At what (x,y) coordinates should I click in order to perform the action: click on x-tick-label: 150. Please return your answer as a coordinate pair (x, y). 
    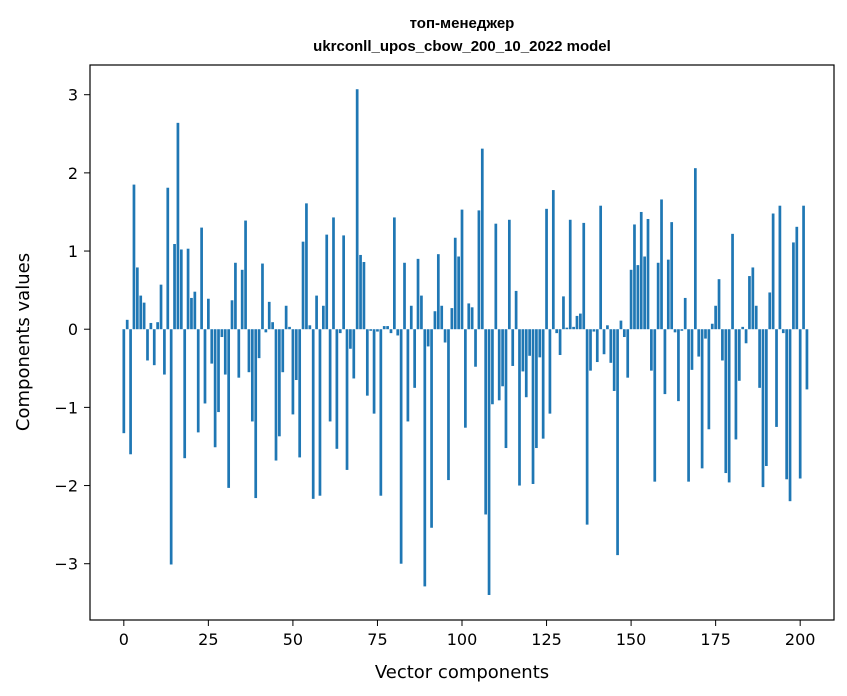
    Looking at the image, I should click on (631, 639).